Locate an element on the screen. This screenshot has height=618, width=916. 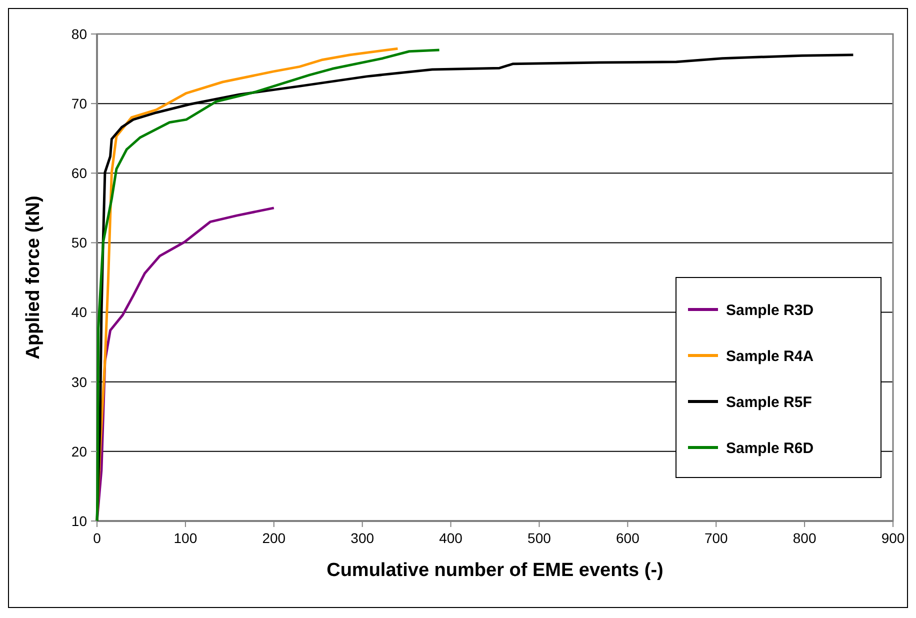
legend-label: Sample R5F is located at coordinates (769, 402).